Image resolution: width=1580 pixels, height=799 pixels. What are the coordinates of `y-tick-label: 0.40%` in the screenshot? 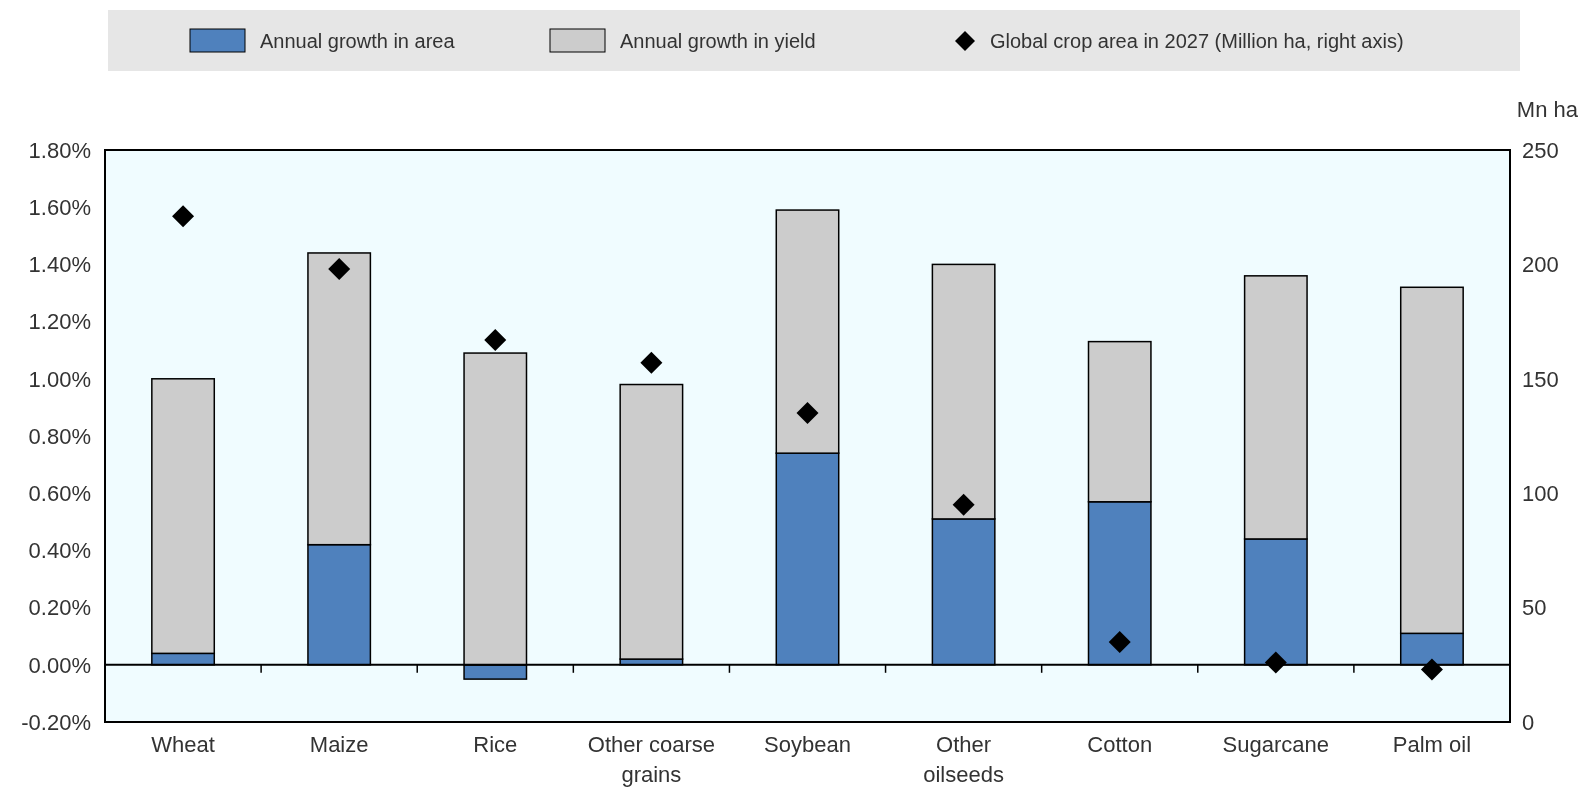 It's located at (59, 551).